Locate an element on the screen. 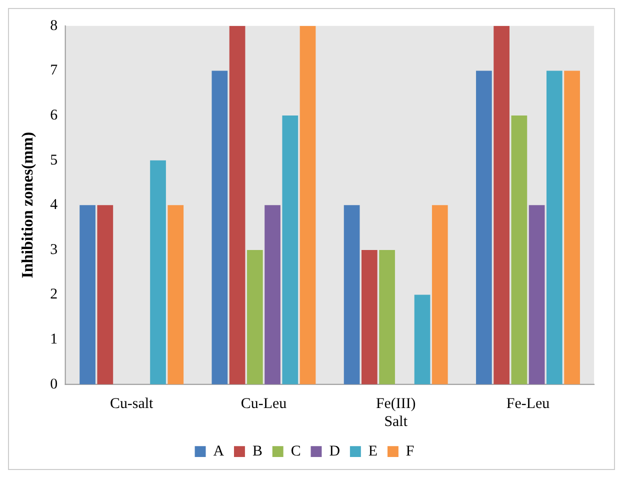  y-tick-label: 3 is located at coordinates (54, 250).